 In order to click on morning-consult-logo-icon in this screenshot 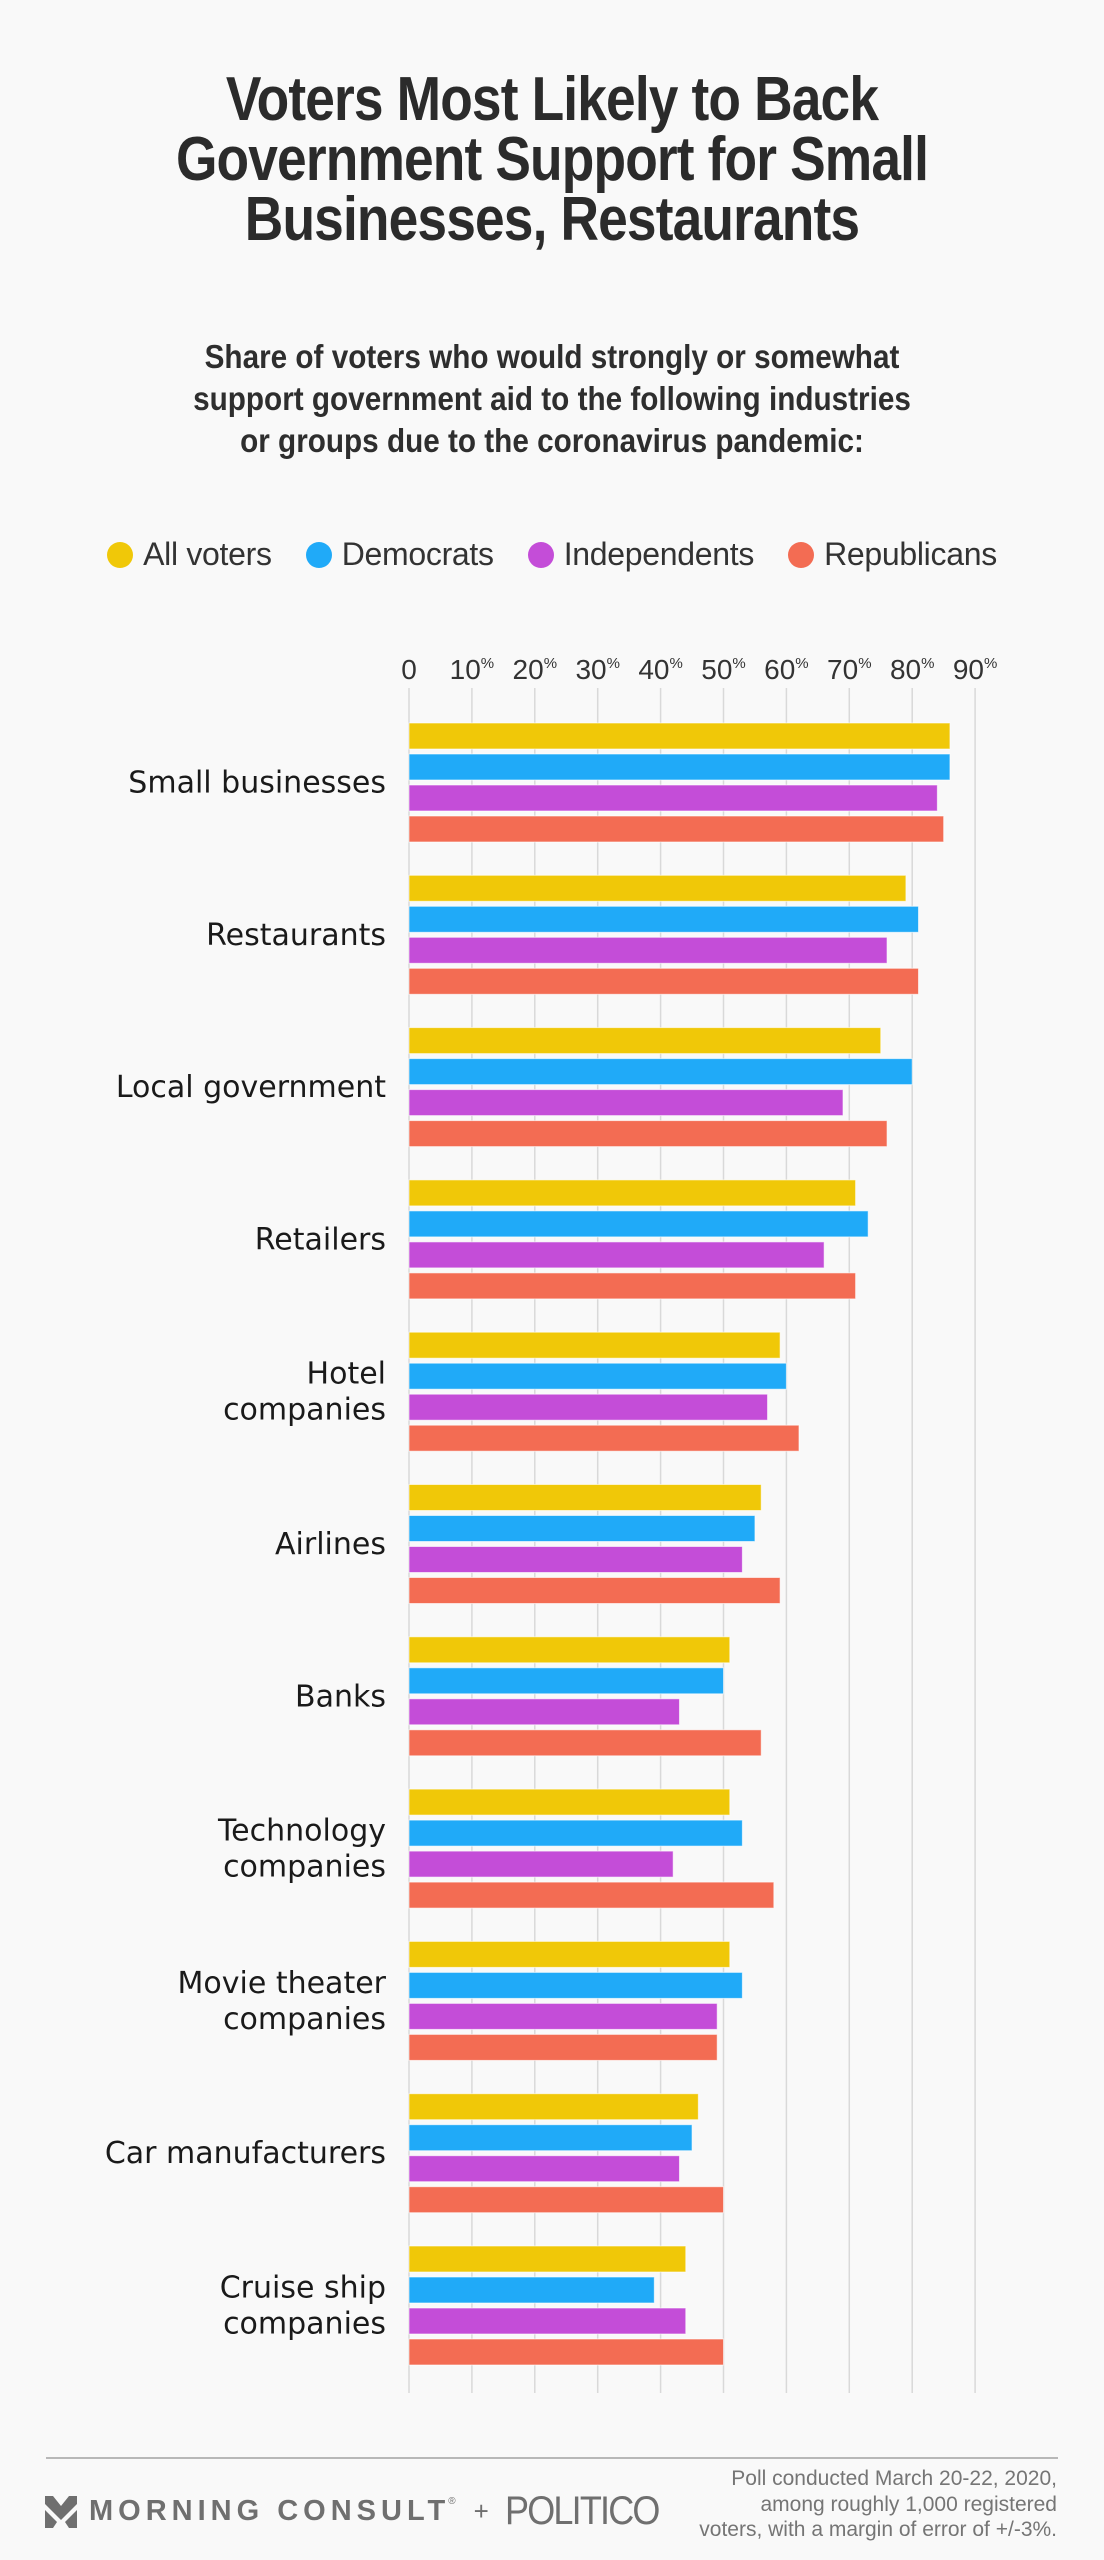, I will do `click(61, 2511)`.